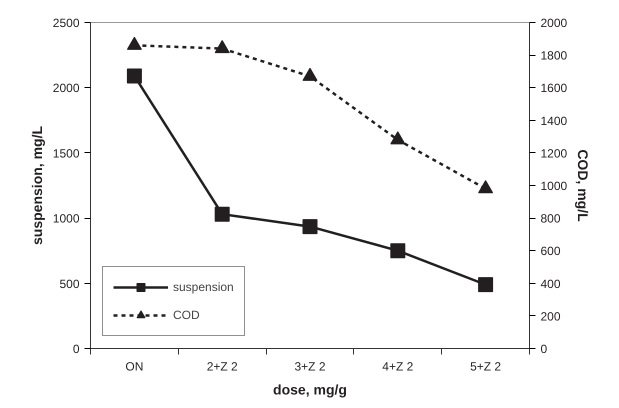  What do you see at coordinates (554, 88) in the screenshot?
I see `y2-tick-label: 1600` at bounding box center [554, 88].